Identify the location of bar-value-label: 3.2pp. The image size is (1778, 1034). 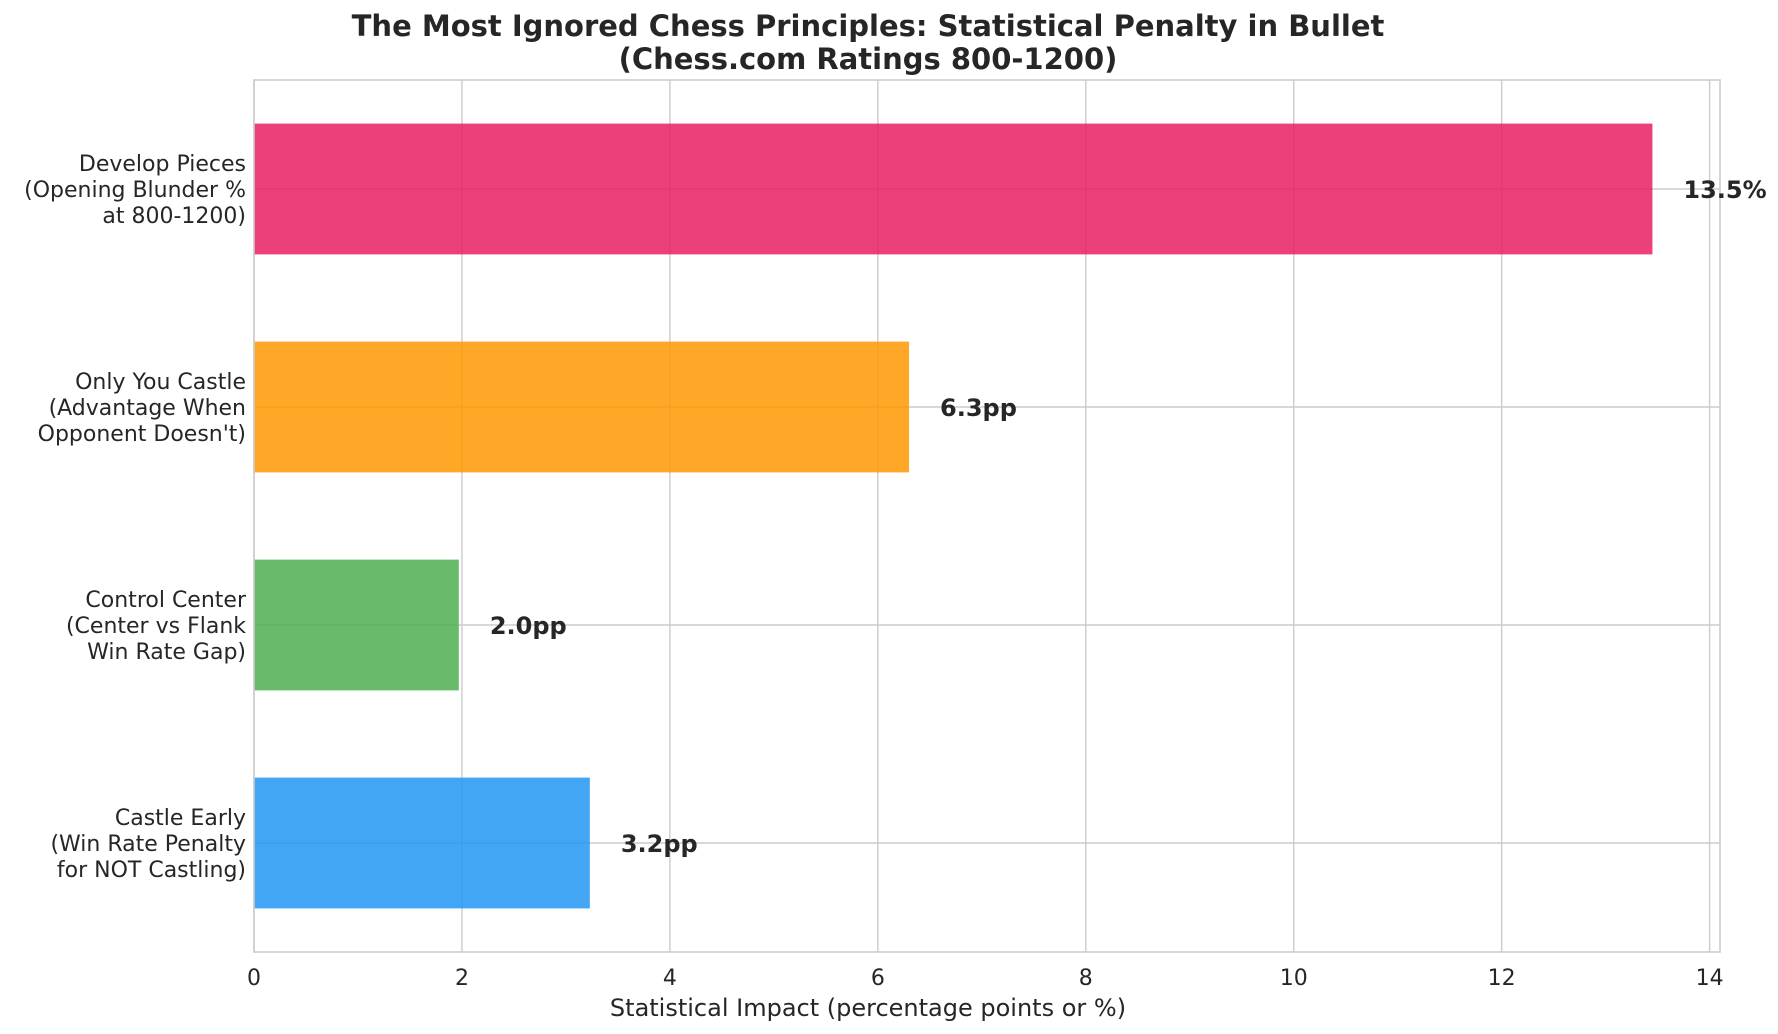
(659, 844).